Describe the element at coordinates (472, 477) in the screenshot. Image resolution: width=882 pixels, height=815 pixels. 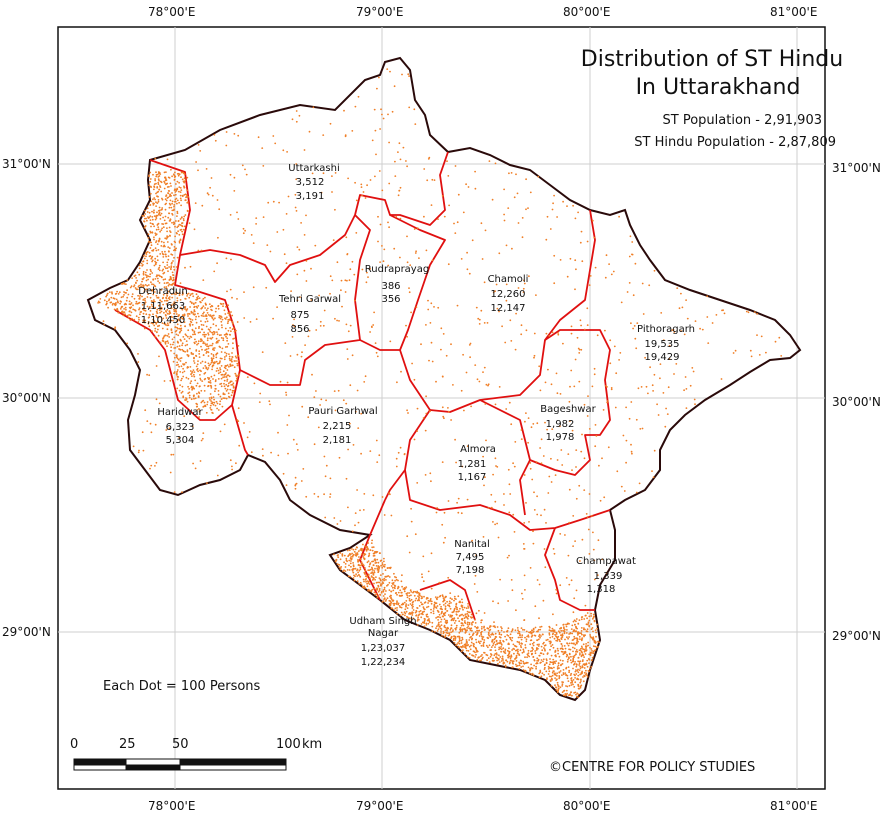
I see `district-hindu-value: 1,167` at that location.